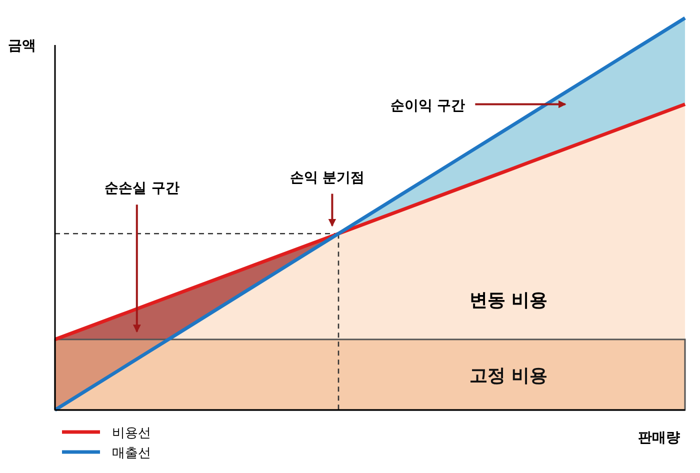  Describe the element at coordinates (508, 376) in the screenshot. I see `band-label: 고정 비용` at that location.